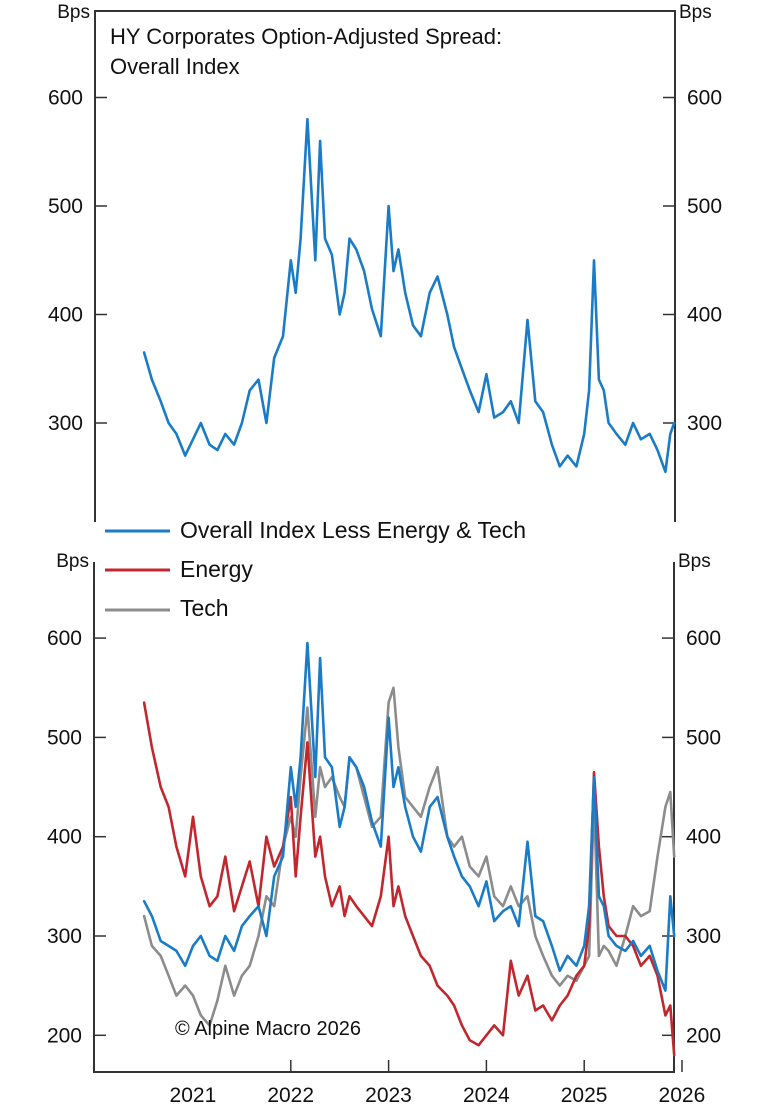 This screenshot has height=1119, width=768. Describe the element at coordinates (64, 936) in the screenshot. I see `bottom-left-ytick-label: 300` at that location.